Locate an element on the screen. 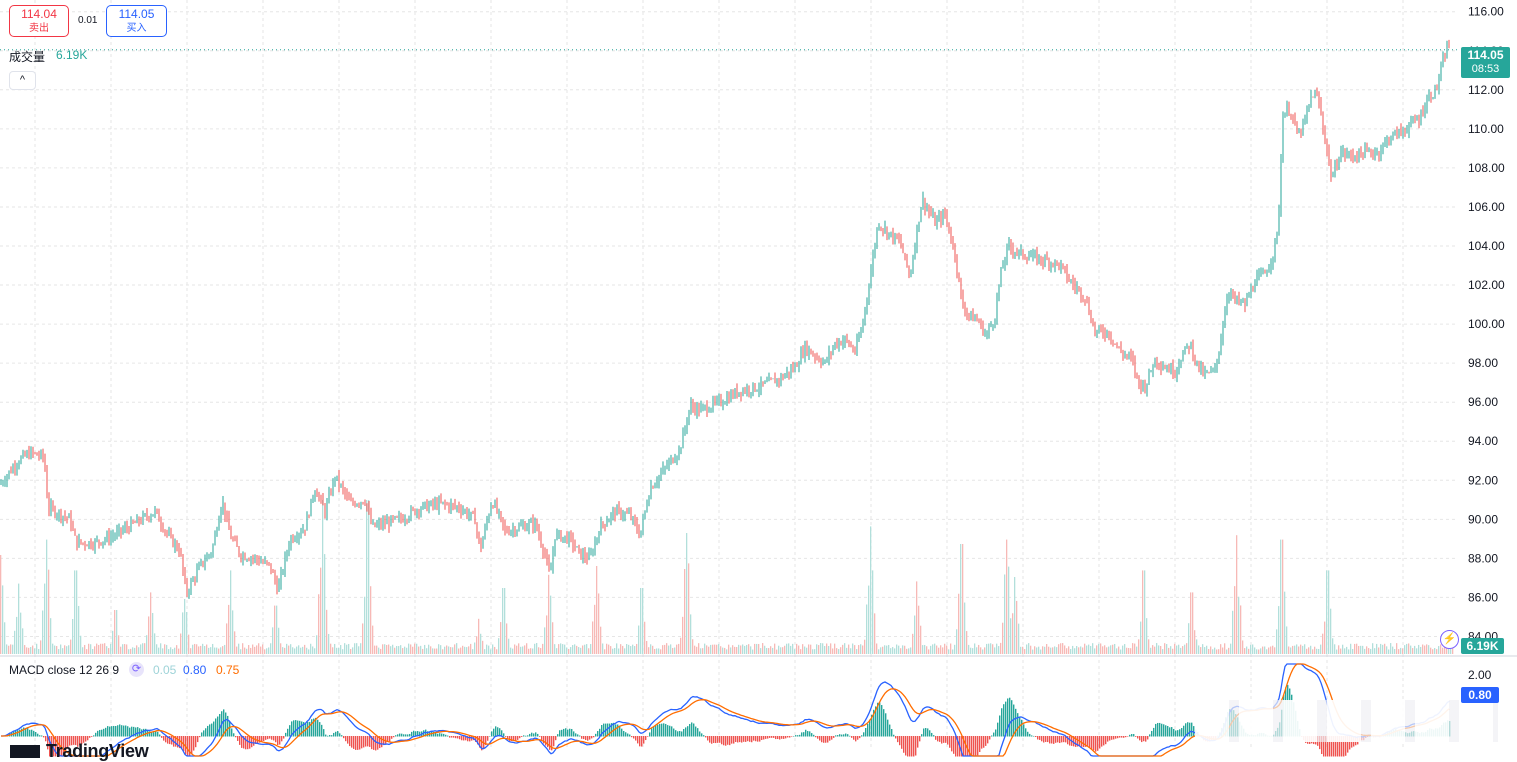  sell-button: 114.04 卖出 is located at coordinates (39, 21).